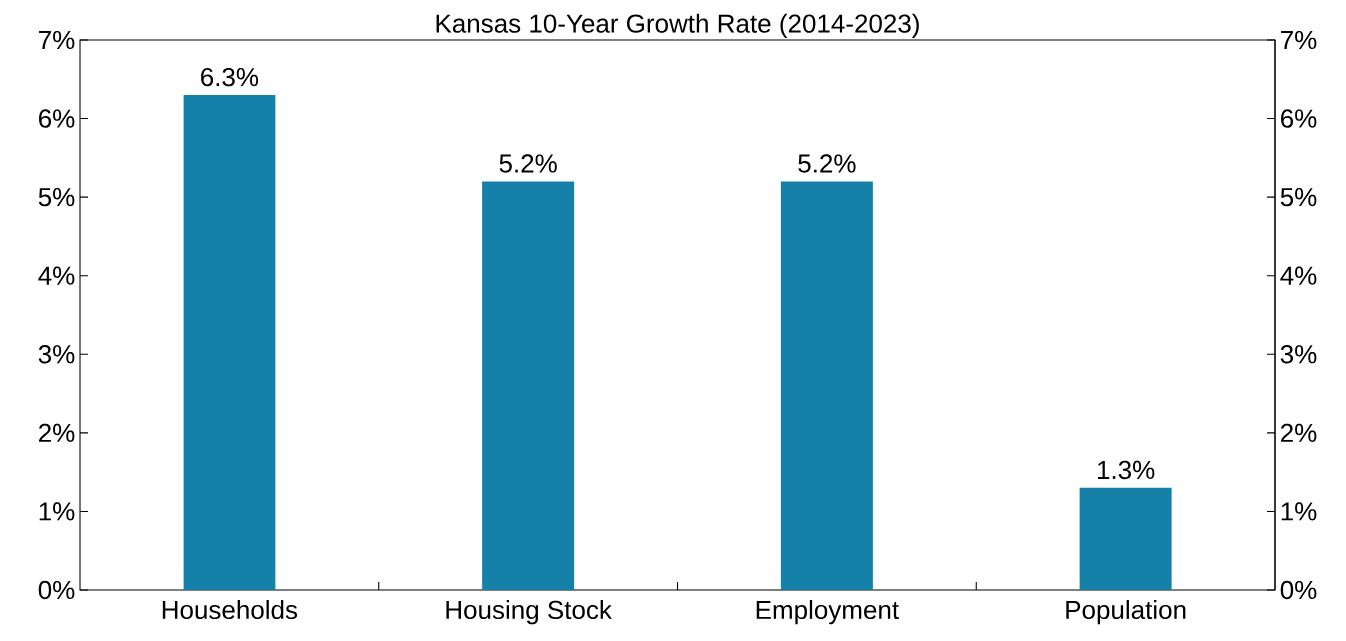  I want to click on y2-tick-label: 1%, so click(57, 511).